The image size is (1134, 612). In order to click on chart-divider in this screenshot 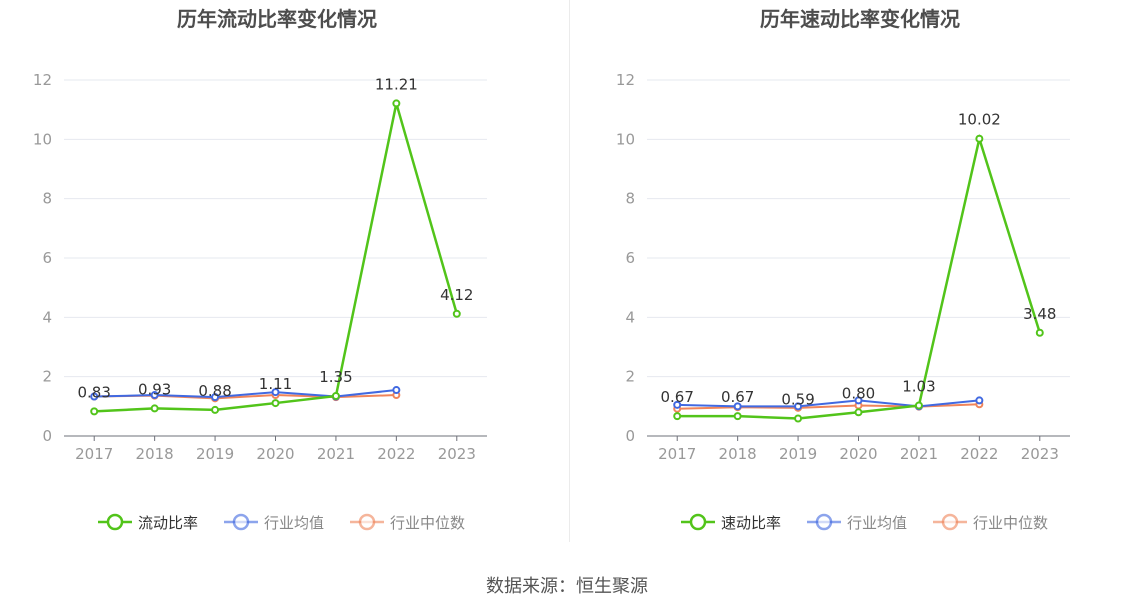, I will do `click(569, 271)`.